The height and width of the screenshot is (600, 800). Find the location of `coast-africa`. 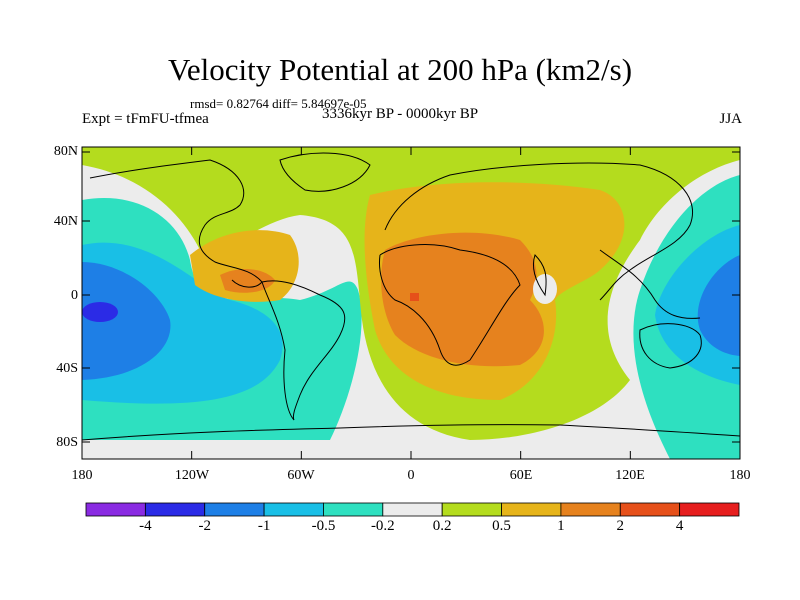

coast-africa is located at coordinates (450, 305).